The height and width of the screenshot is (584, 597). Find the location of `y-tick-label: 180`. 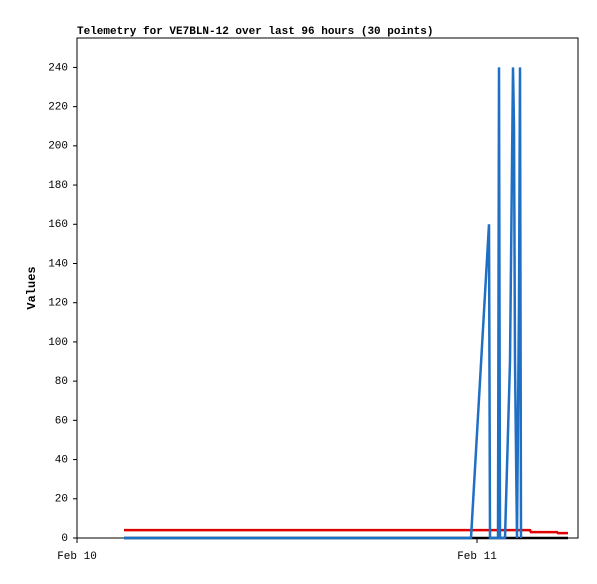

y-tick-label: 180 is located at coordinates (58, 186).